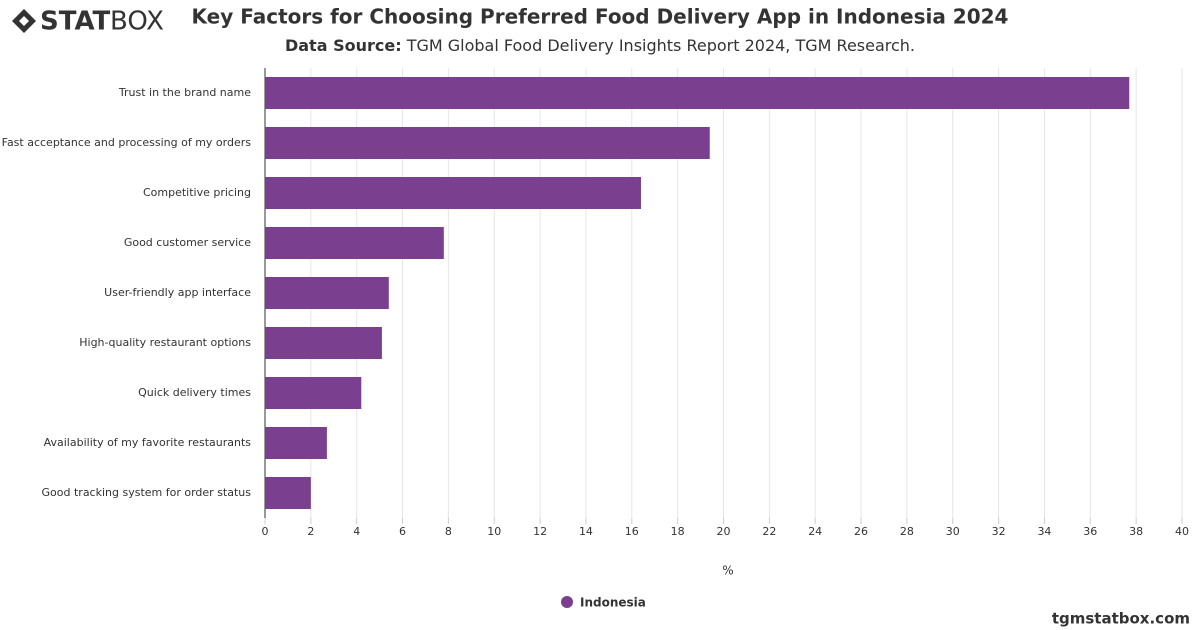 The image size is (1200, 630). I want to click on x-axis-label: %, so click(727, 571).